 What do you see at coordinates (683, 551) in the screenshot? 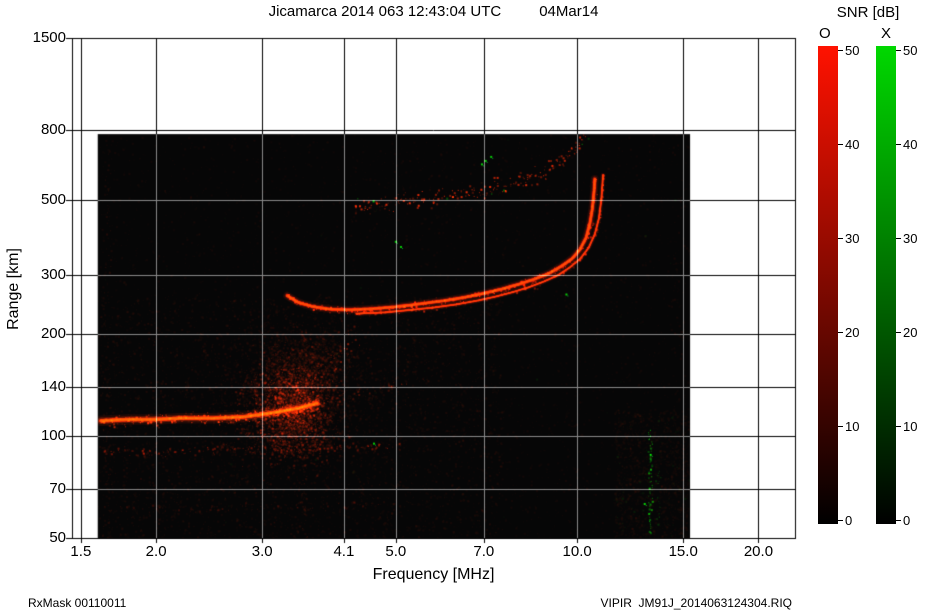
I see `x-tick-label: 15.0` at bounding box center [683, 551].